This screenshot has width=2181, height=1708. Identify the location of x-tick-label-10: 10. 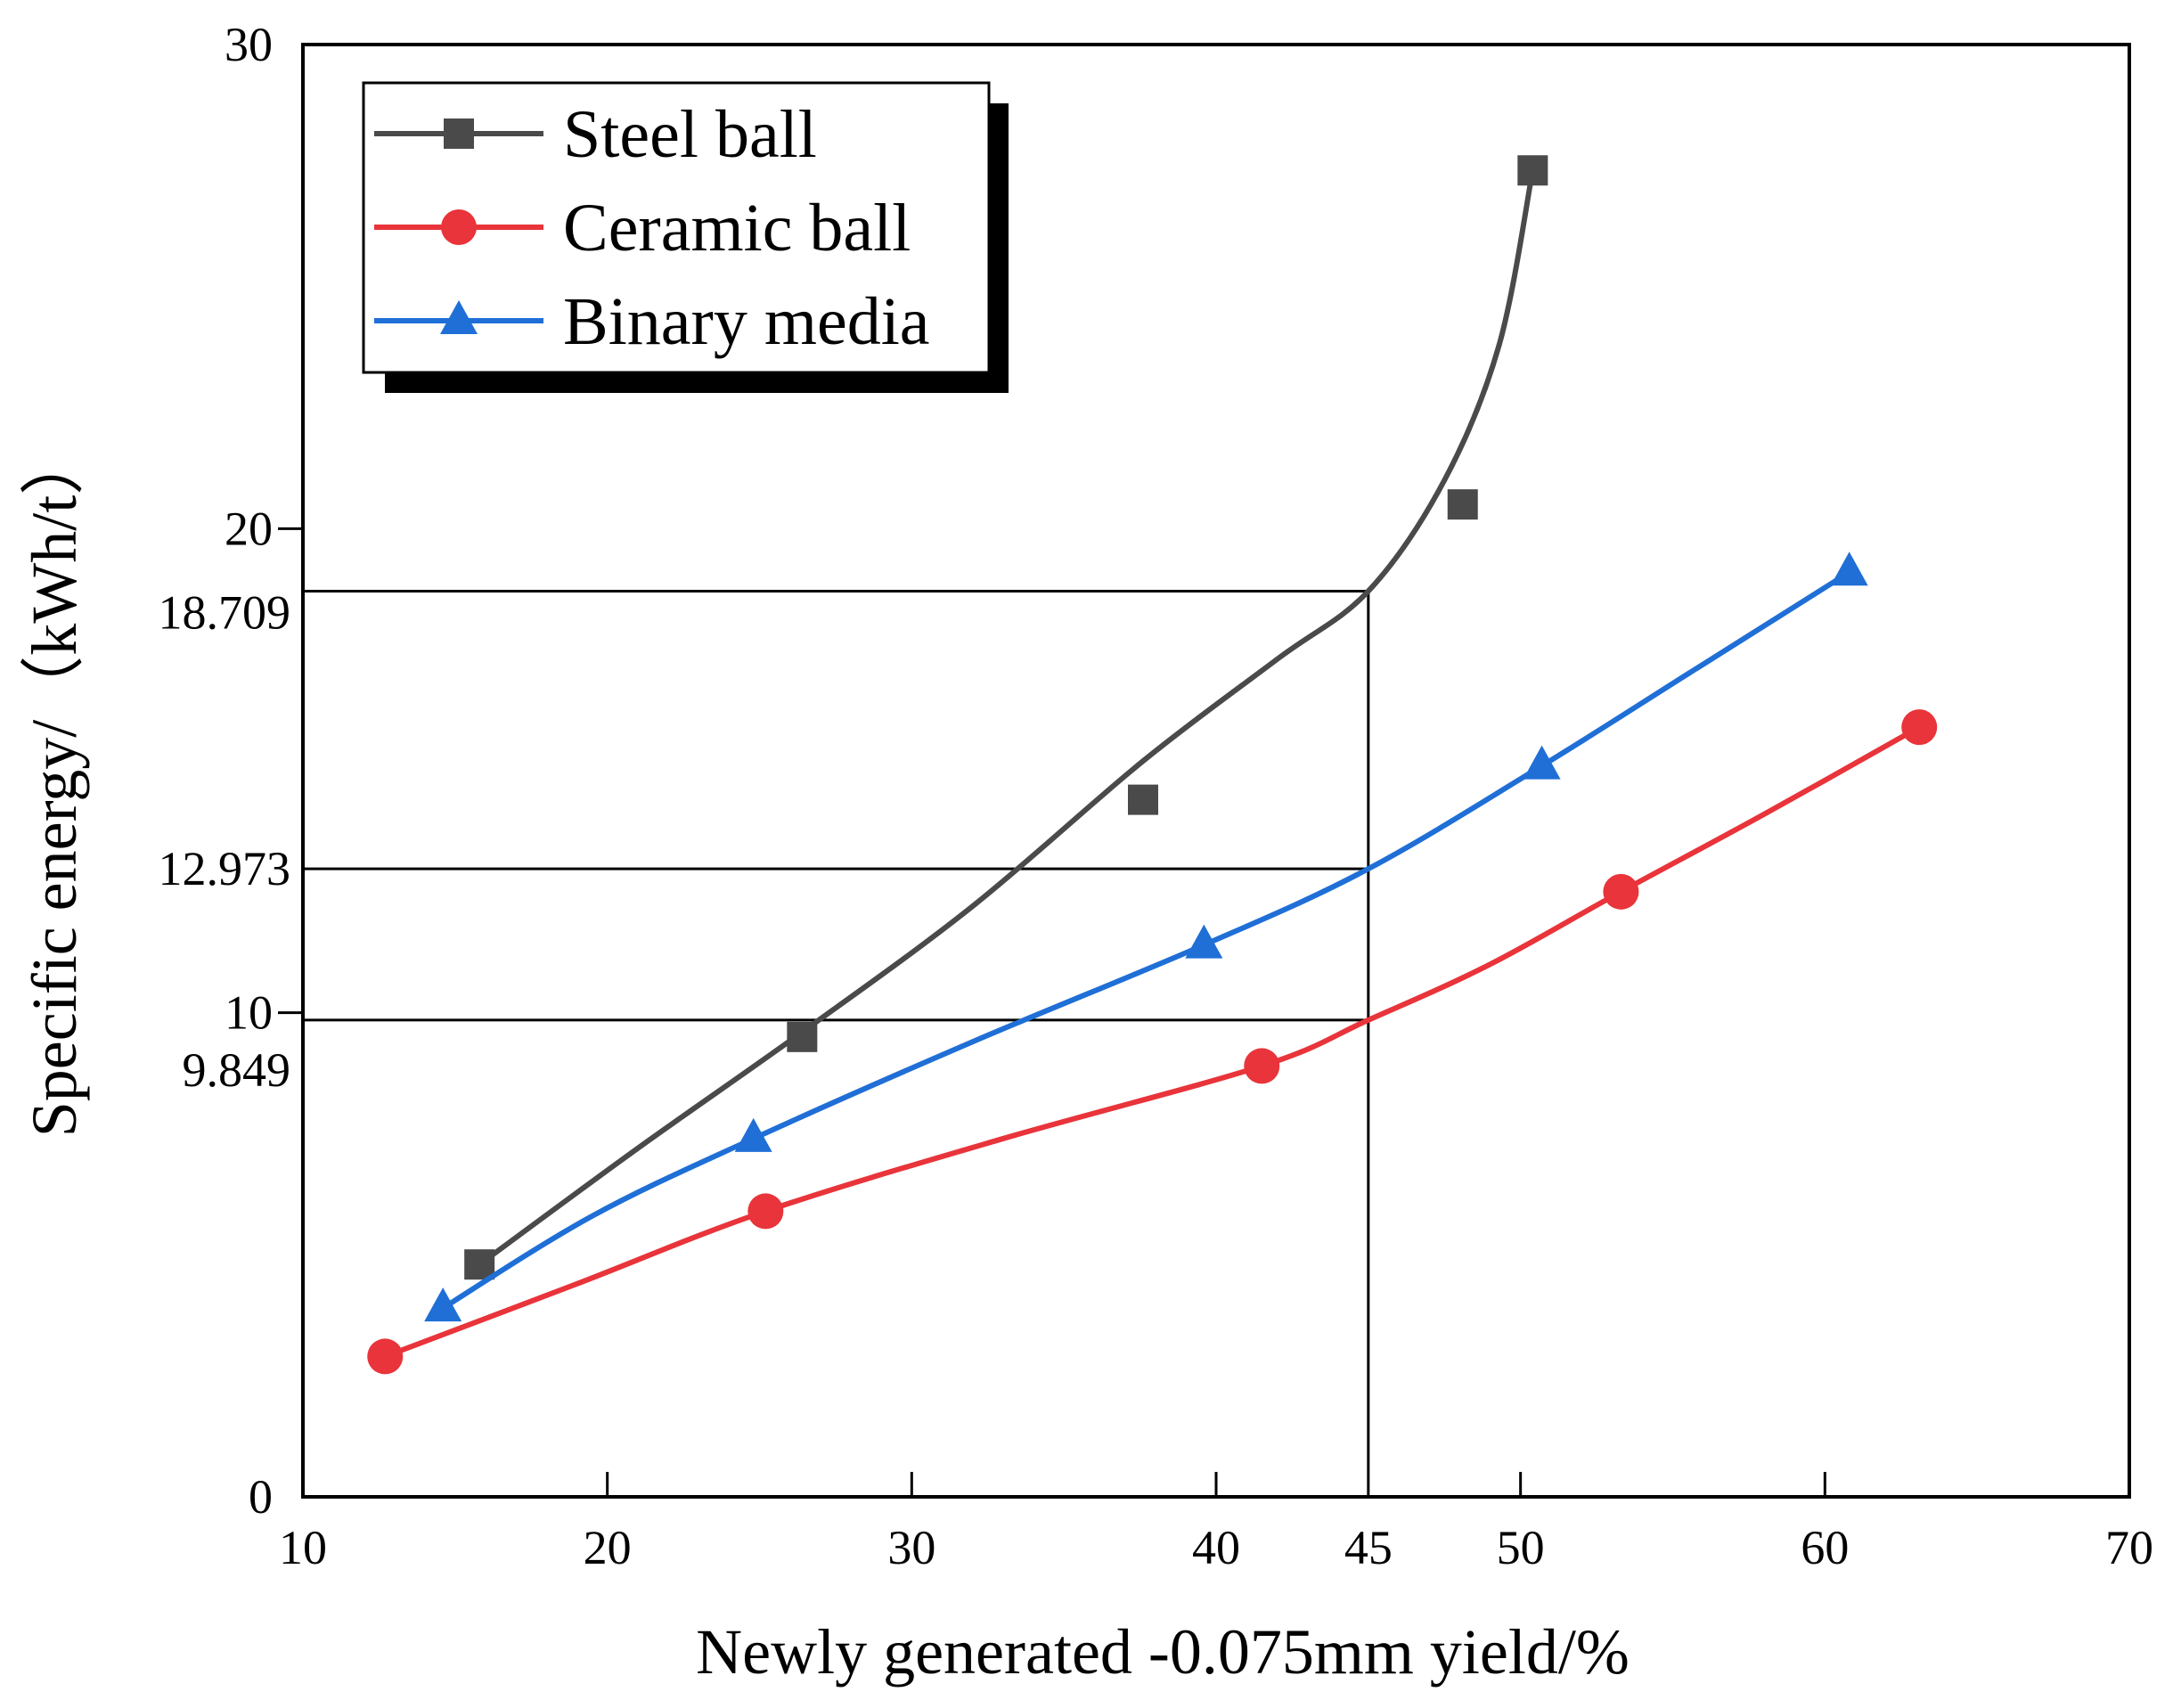
(303, 1547).